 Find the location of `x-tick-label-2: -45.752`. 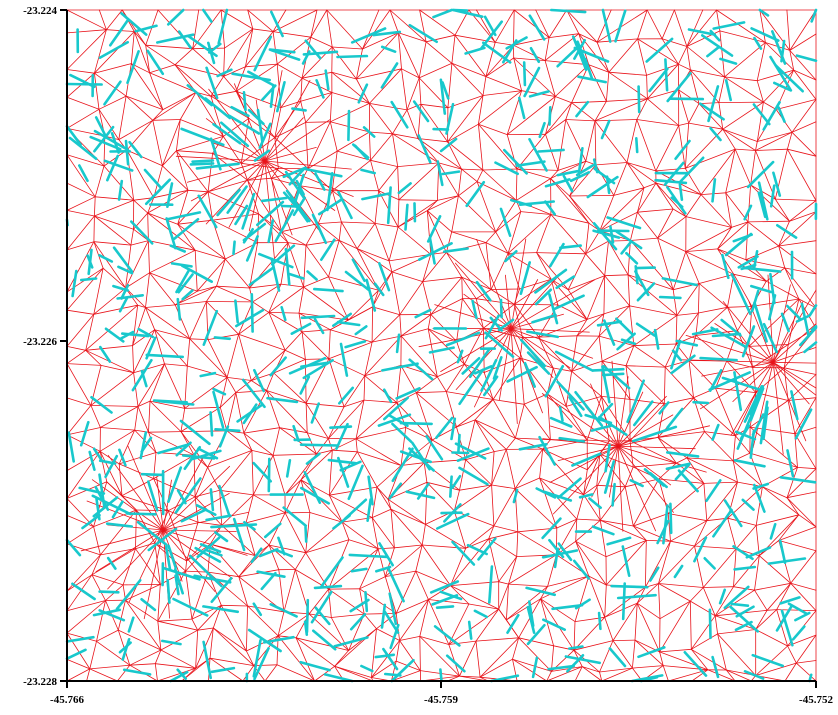

x-tick-label-2: -45.752 is located at coordinates (816, 700).